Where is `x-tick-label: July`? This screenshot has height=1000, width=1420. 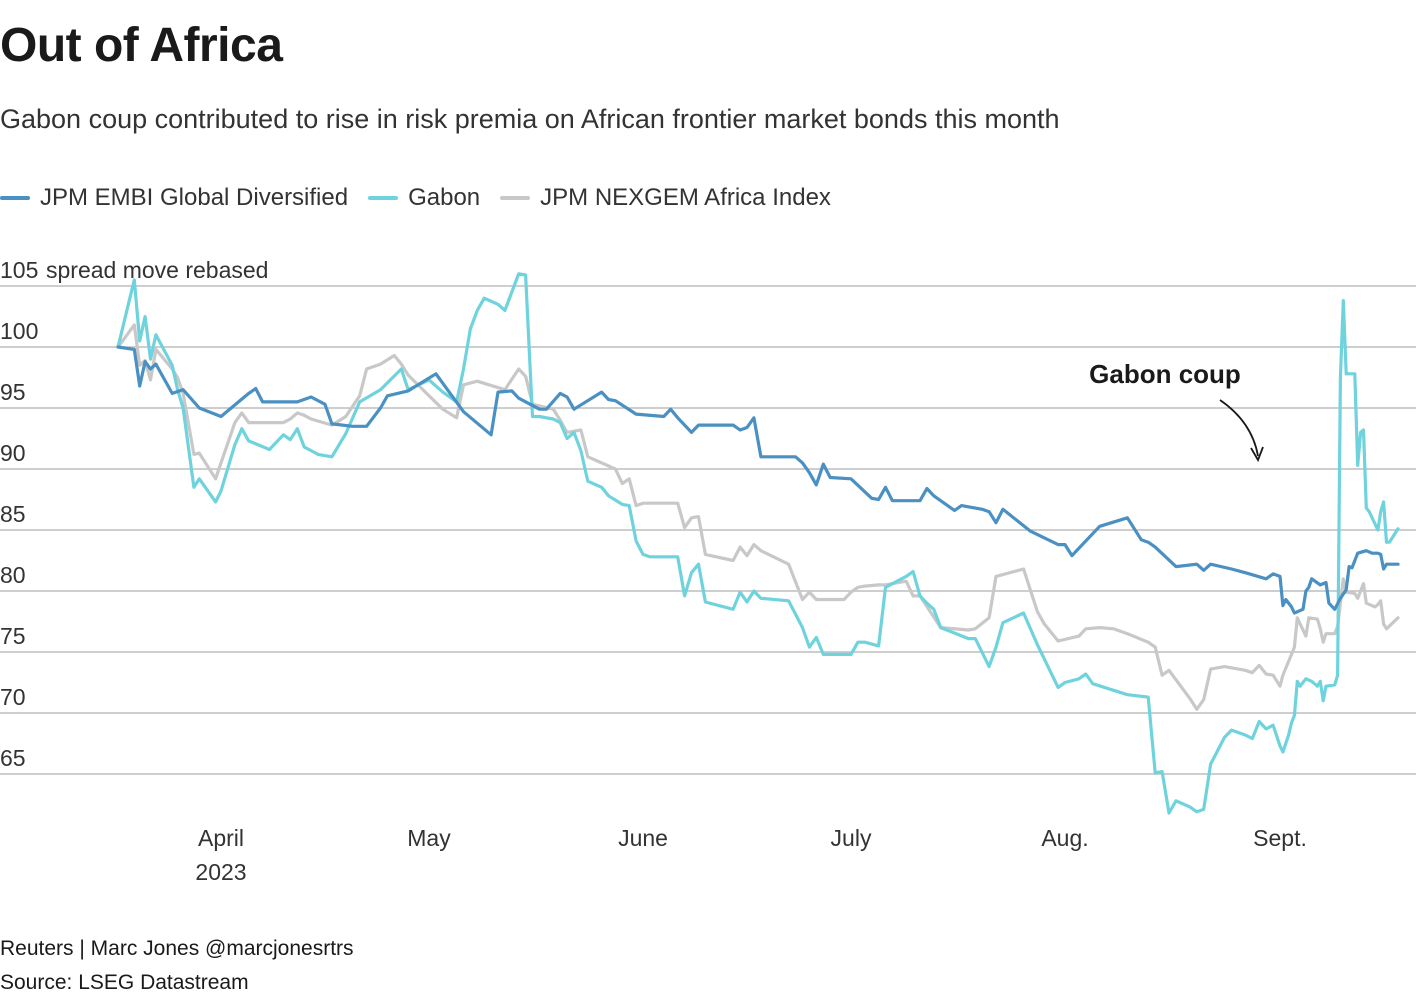
x-tick-label: July is located at coordinates (851, 838).